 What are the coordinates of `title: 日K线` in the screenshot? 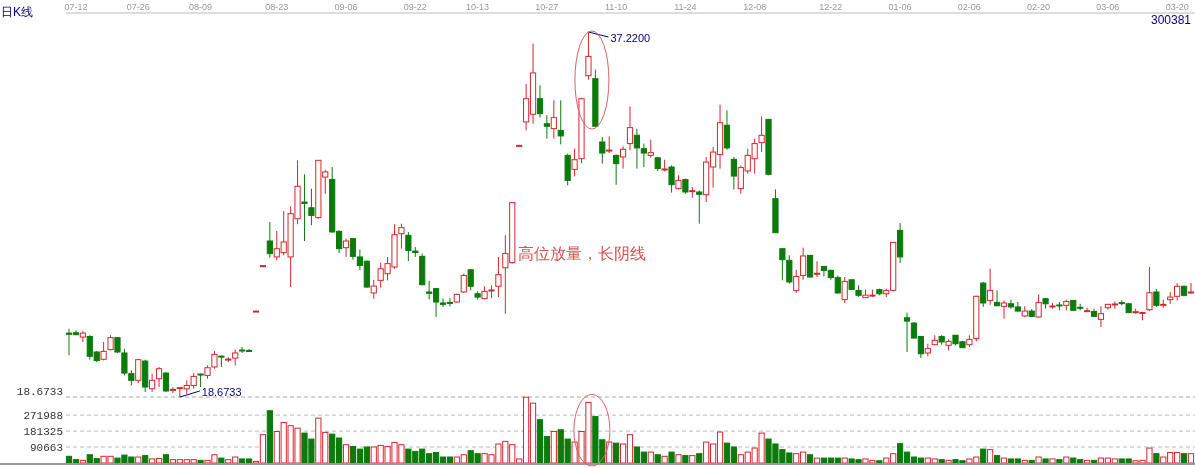 It's located at (17, 12).